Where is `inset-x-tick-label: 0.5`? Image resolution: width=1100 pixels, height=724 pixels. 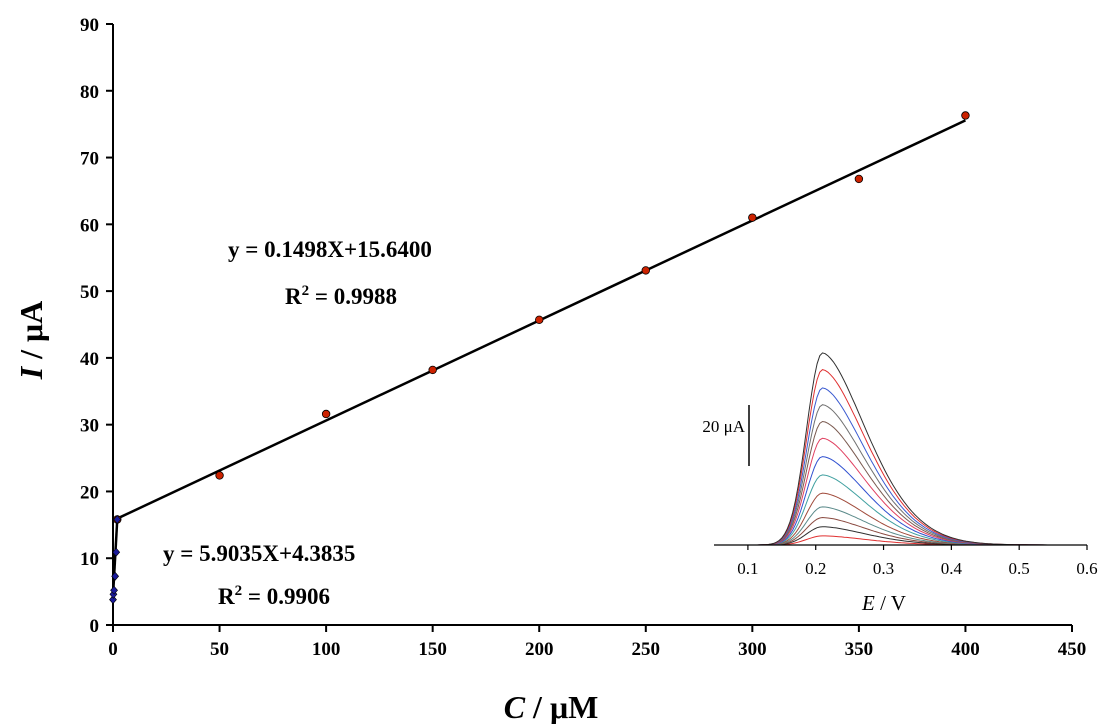 inset-x-tick-label: 0.5 is located at coordinates (1019, 568).